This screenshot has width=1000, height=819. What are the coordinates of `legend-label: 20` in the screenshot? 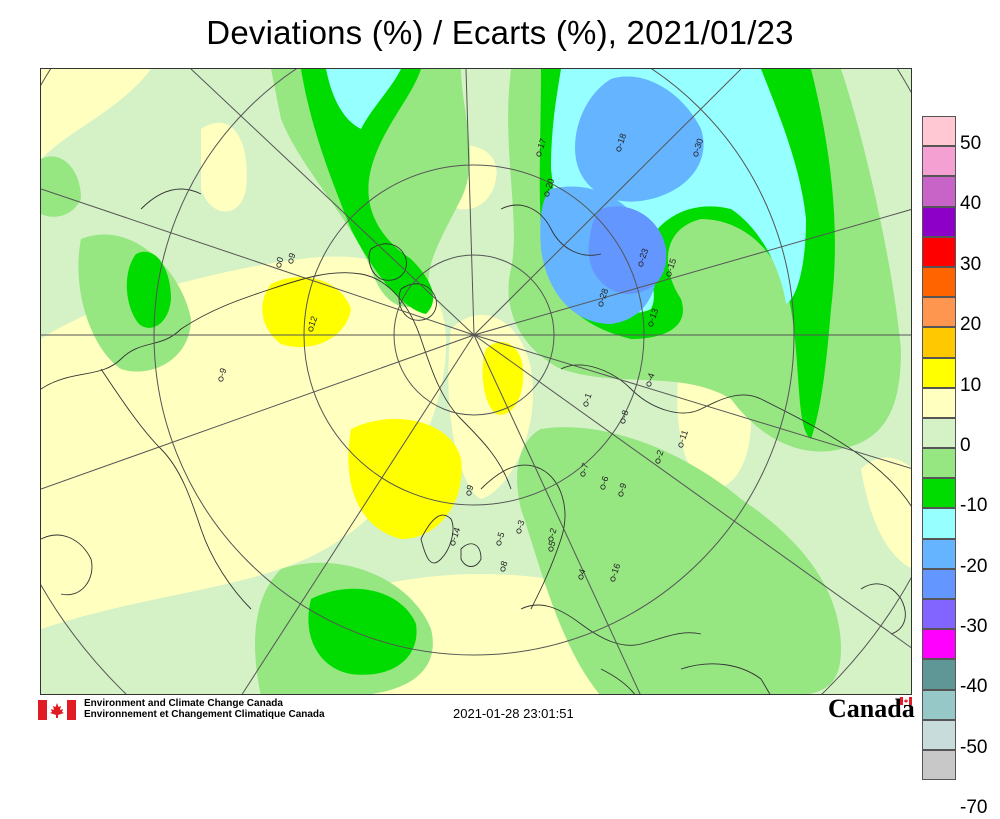 It's located at (971, 325).